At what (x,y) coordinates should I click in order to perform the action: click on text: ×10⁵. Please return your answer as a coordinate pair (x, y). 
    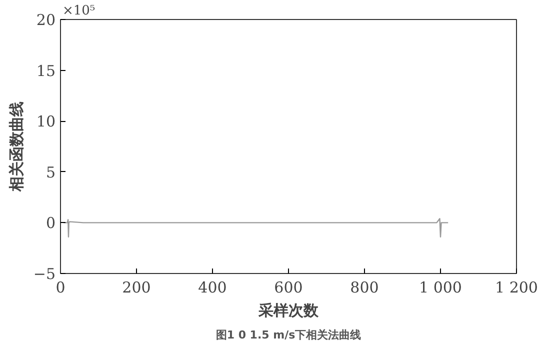
    Looking at the image, I should click on (79, 11).